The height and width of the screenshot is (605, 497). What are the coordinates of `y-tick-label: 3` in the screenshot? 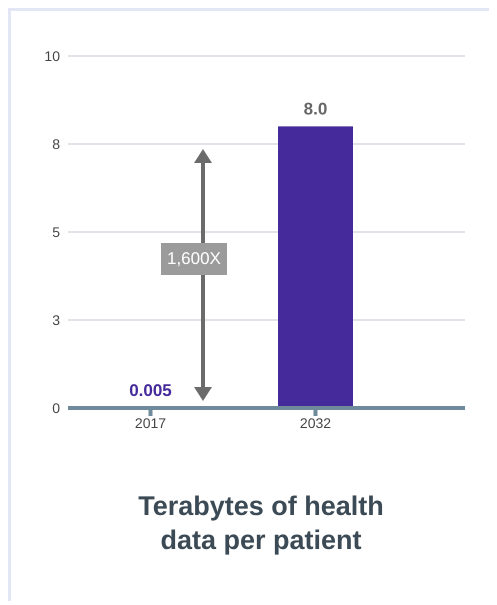 It's located at (56, 320).